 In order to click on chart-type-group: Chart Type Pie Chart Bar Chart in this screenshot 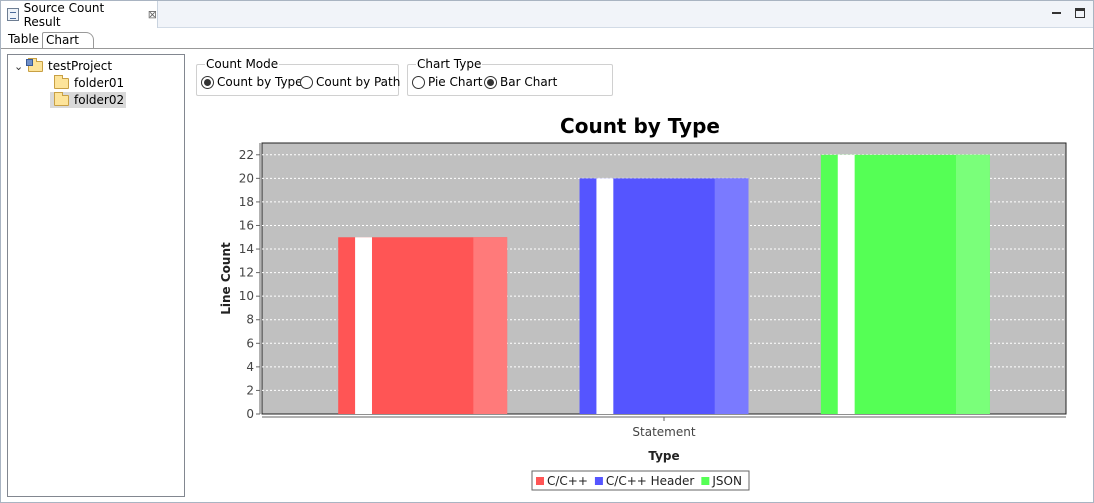, I will do `click(510, 76)`.